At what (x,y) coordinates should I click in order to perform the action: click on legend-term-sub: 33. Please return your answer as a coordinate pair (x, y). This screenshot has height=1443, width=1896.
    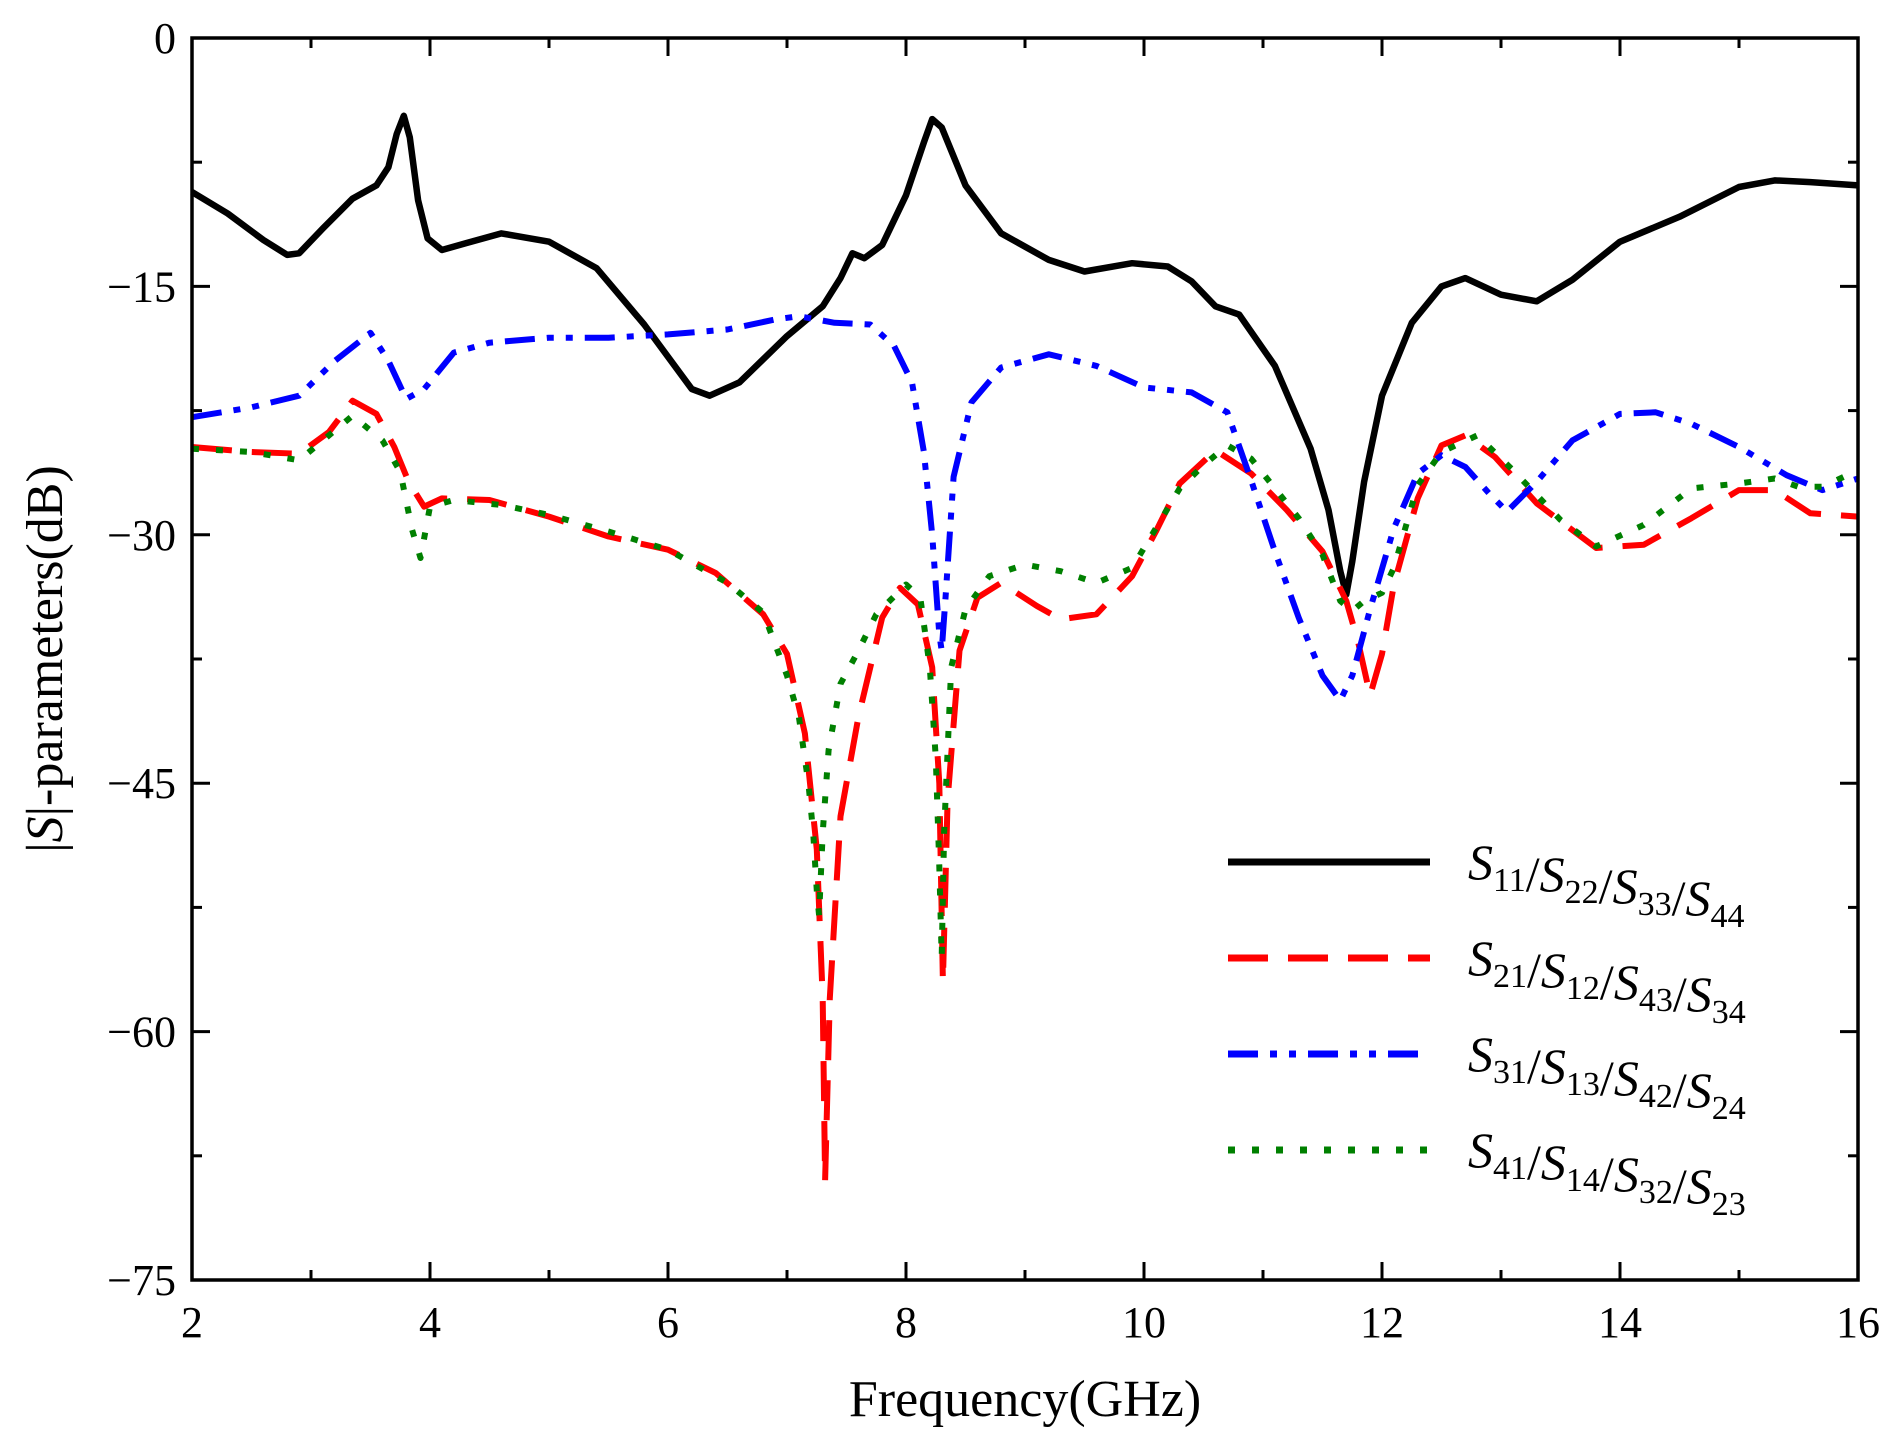
    Looking at the image, I should click on (1655, 904).